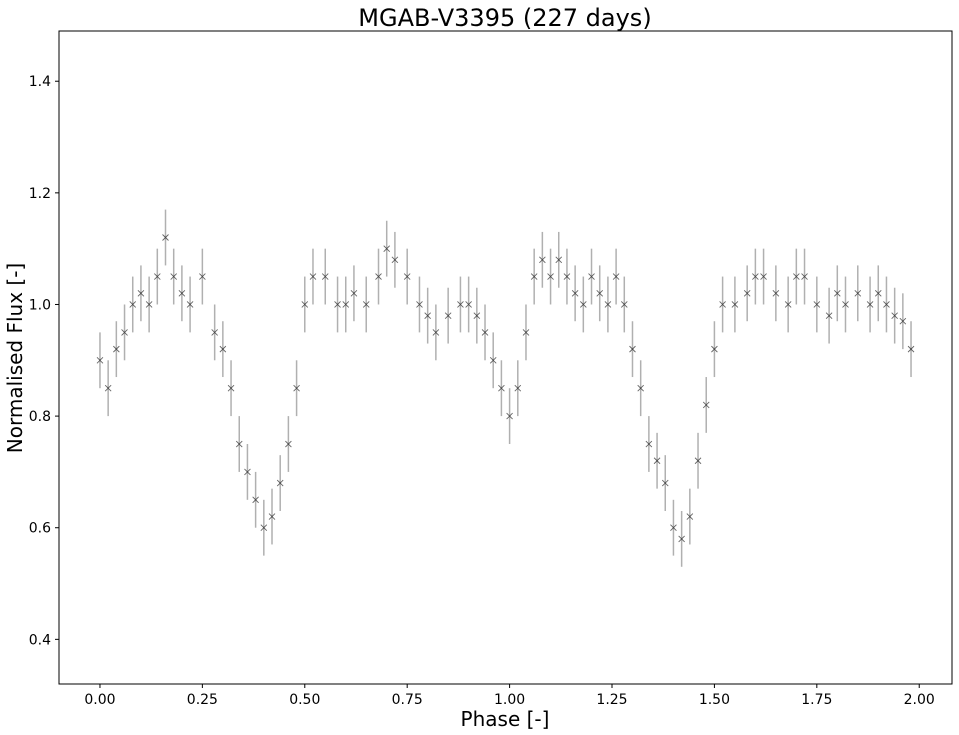  Describe the element at coordinates (611, 700) in the screenshot. I see `x-tick-label: 1.25` at that location.